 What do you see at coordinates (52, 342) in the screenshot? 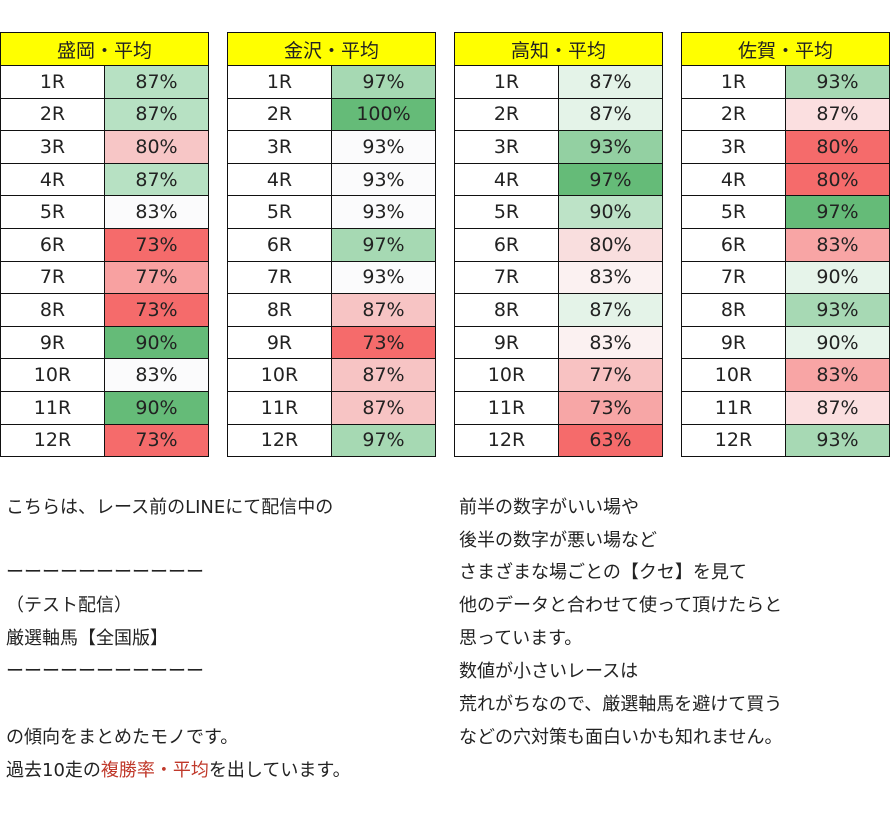
I see `race-cell: 9R` at bounding box center [52, 342].